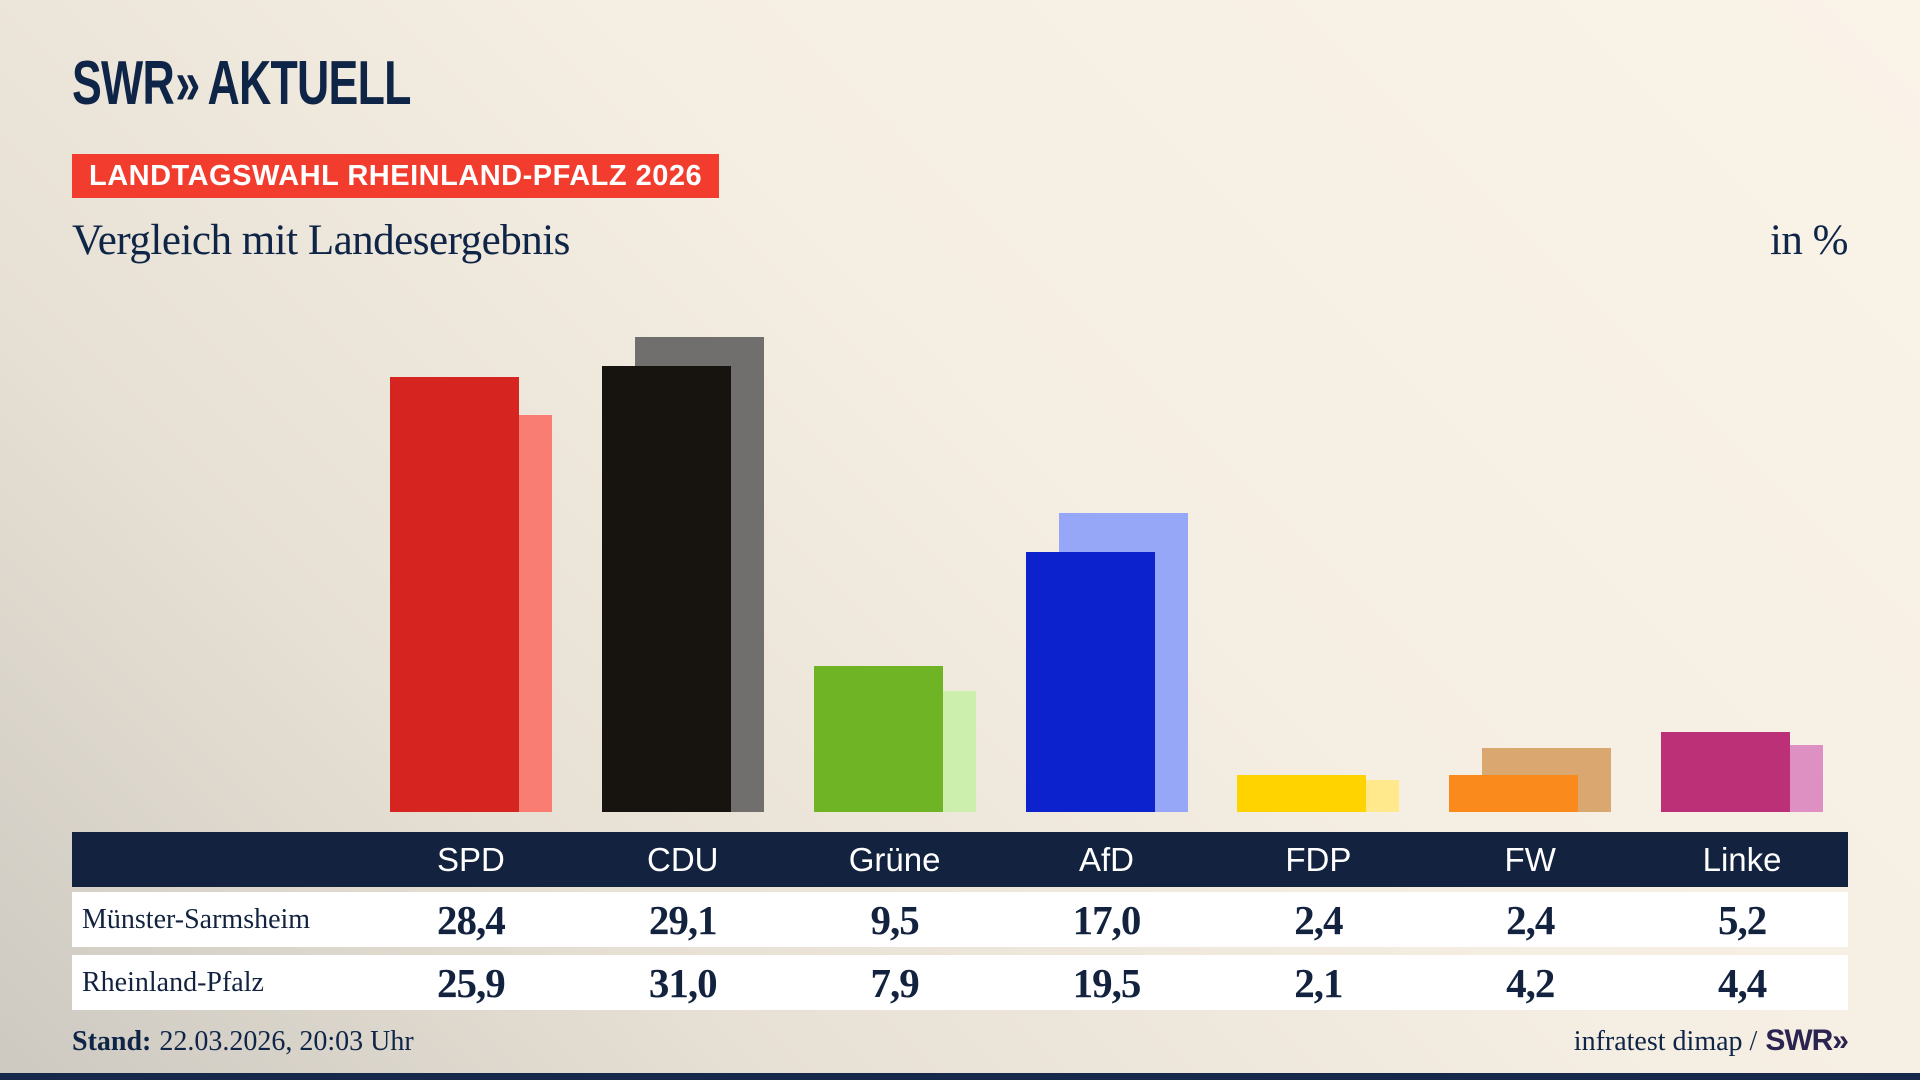 This screenshot has height=1080, width=1920. I want to click on aktuell-logo-text: AKTUELL, so click(309, 83).